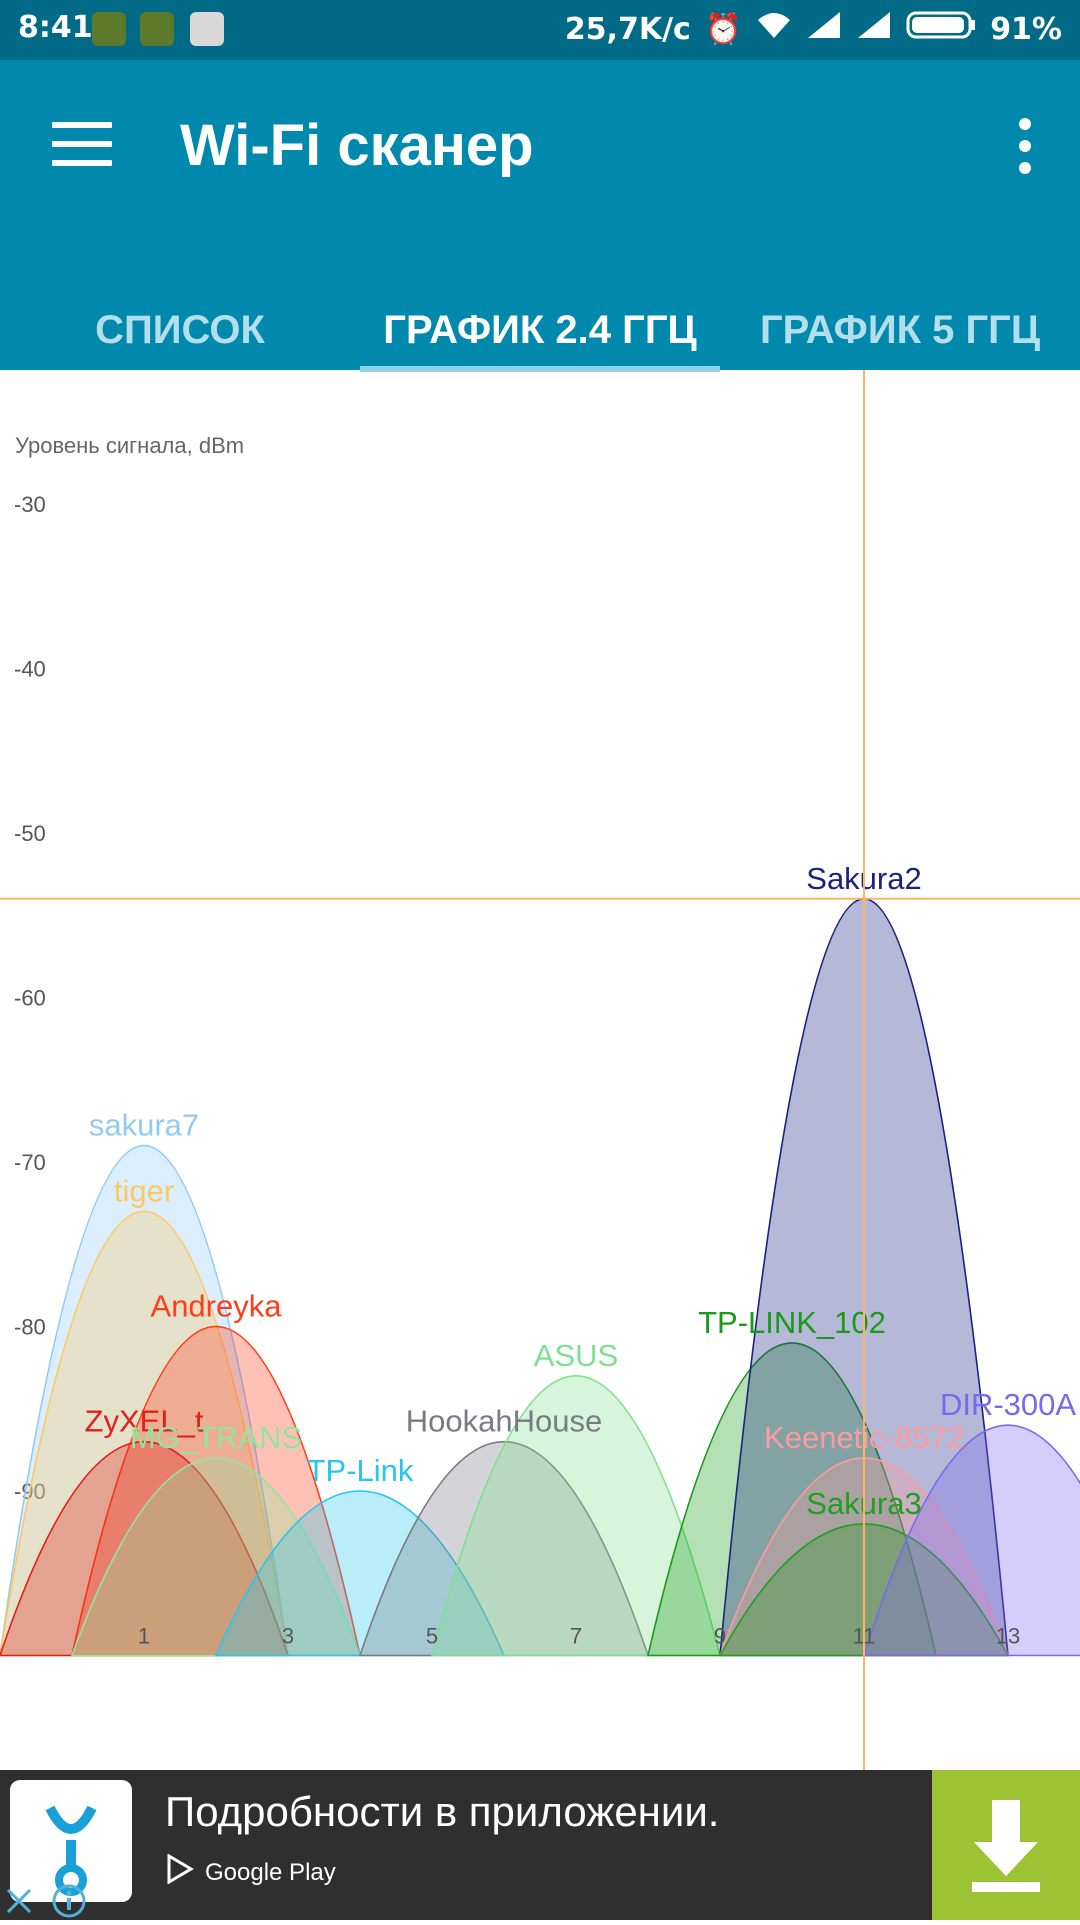  What do you see at coordinates (180, 330) in the screenshot?
I see `tab-list: СПИСОК` at bounding box center [180, 330].